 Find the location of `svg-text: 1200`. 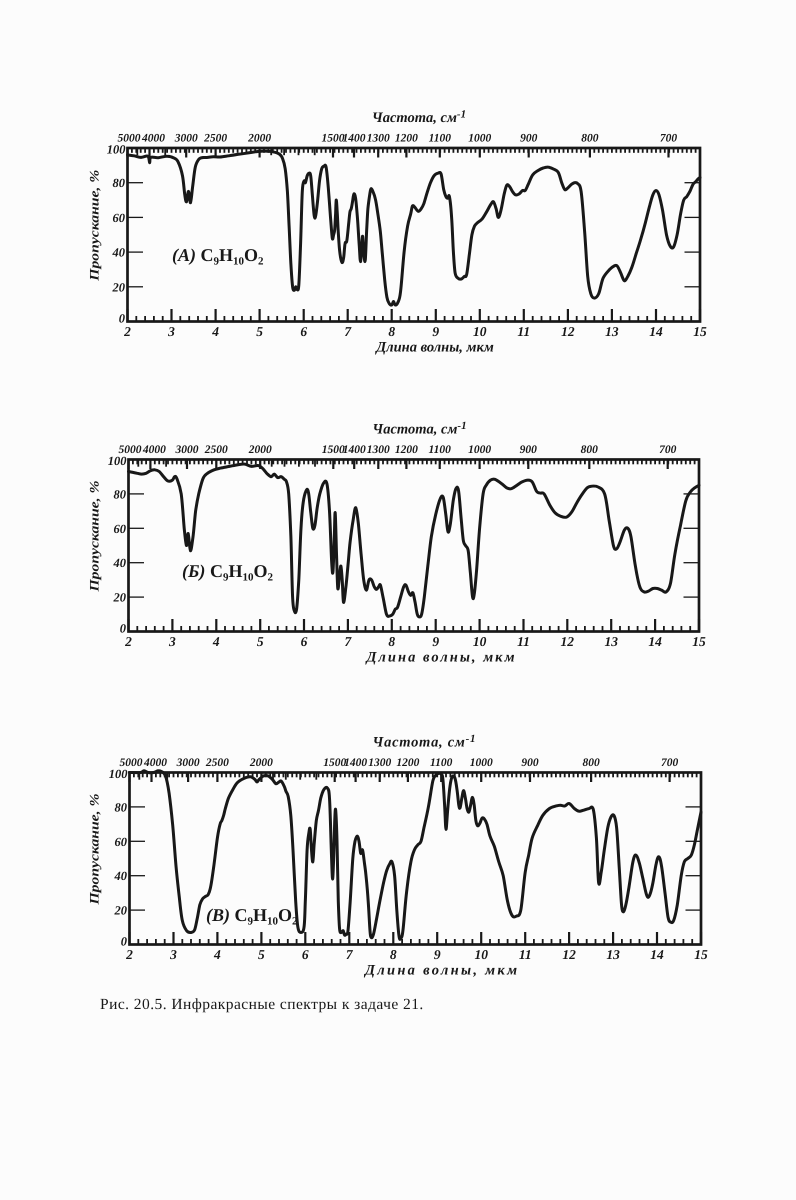

svg-text: 1200 is located at coordinates (407, 763).